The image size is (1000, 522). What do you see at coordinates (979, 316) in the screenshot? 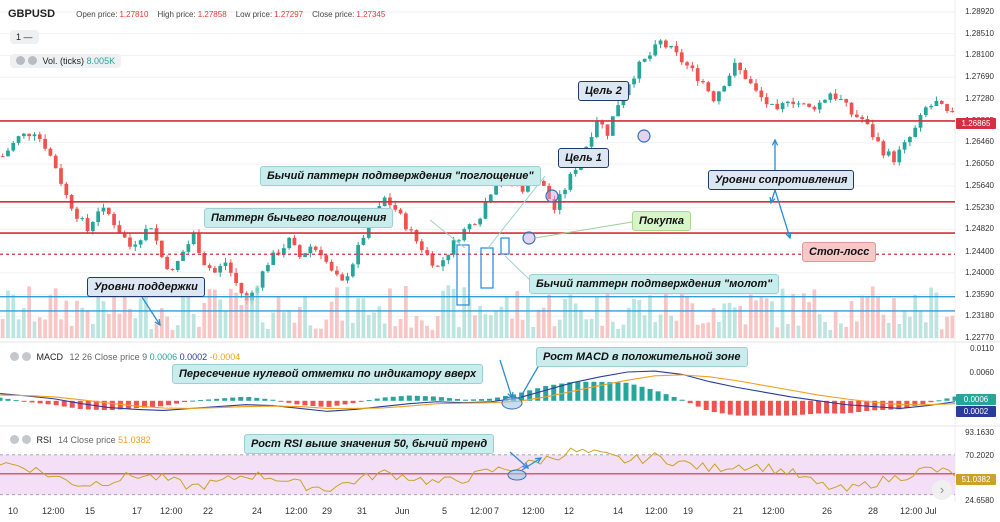
I see `price-axis-label: 1.23180` at bounding box center [979, 316].